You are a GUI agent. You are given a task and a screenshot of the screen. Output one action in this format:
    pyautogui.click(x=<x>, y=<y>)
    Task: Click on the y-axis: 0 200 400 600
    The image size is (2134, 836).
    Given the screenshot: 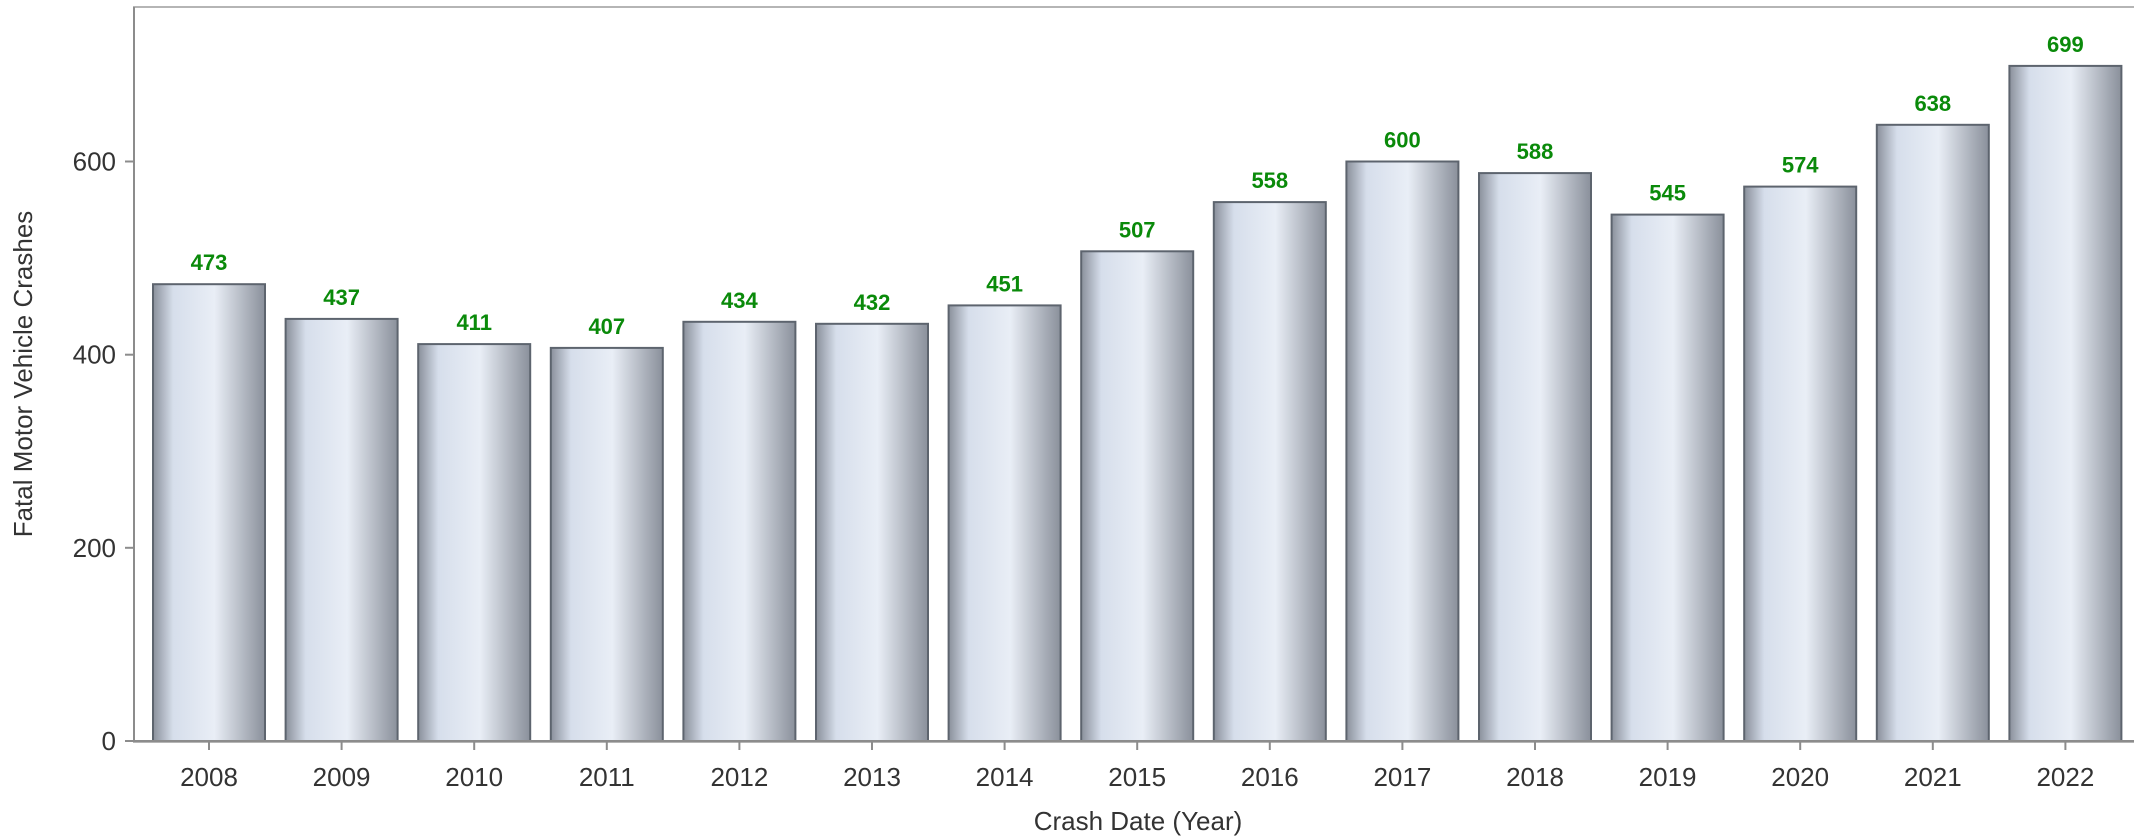 What is the action you would take?
    pyautogui.click(x=104, y=381)
    